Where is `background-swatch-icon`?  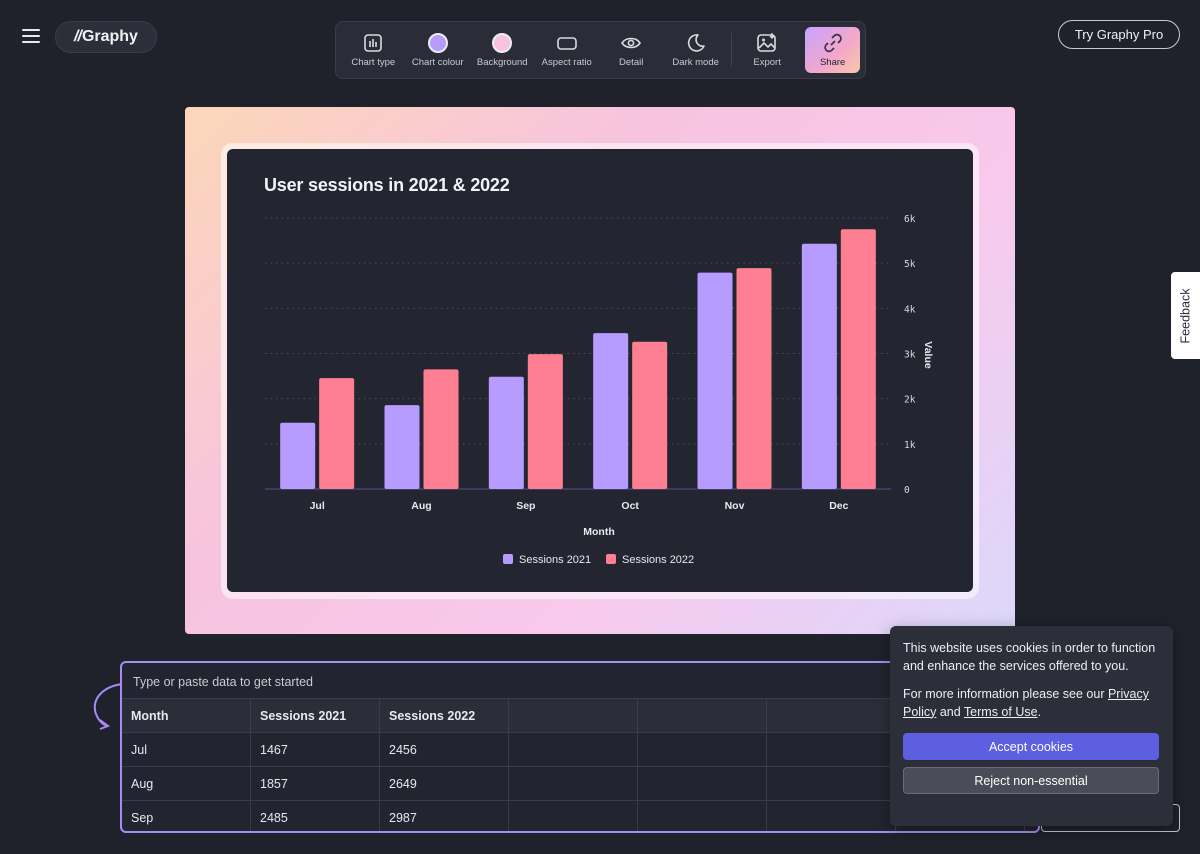 background-swatch-icon is located at coordinates (502, 43).